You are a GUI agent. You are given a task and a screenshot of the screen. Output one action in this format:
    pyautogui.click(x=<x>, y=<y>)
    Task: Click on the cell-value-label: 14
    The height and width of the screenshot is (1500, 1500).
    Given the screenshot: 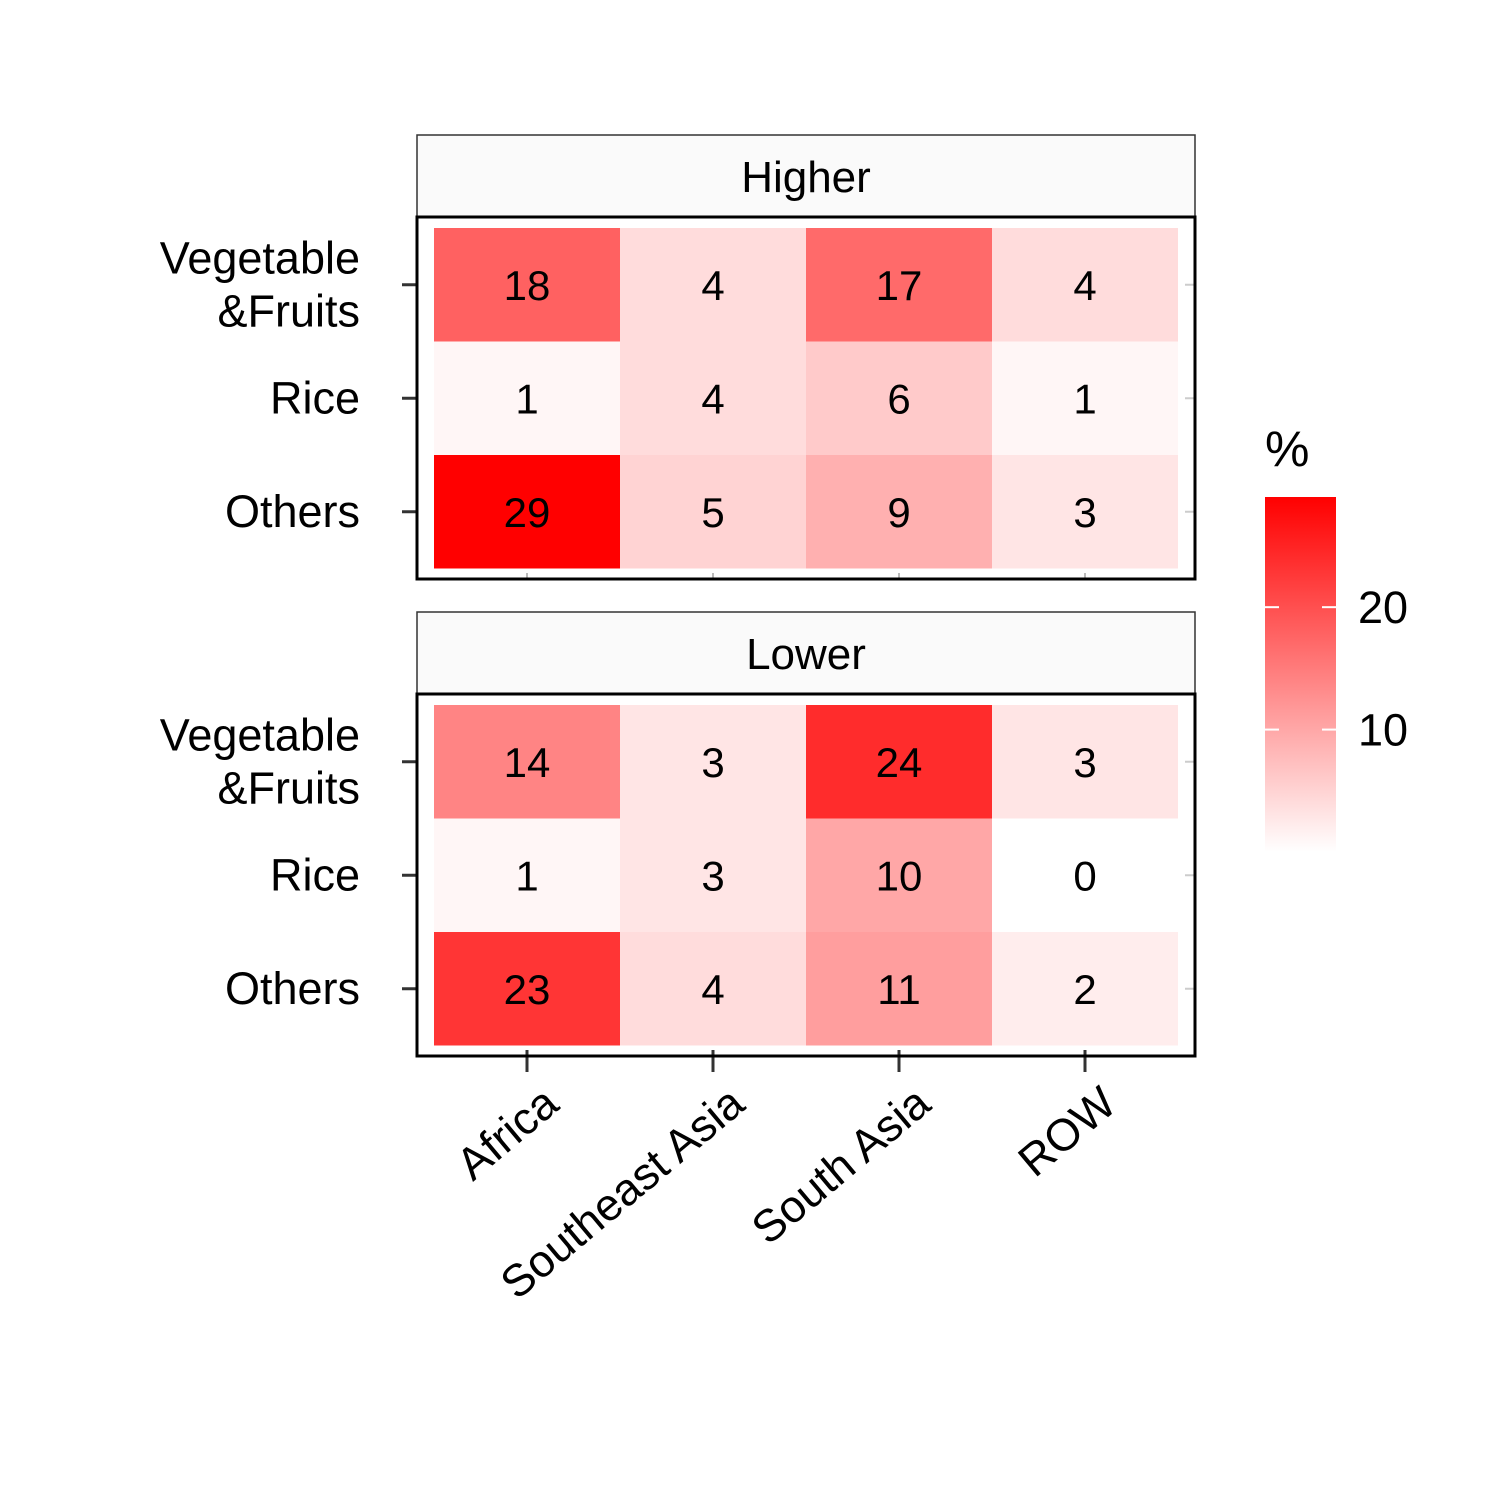 What is the action you would take?
    pyautogui.click(x=527, y=762)
    